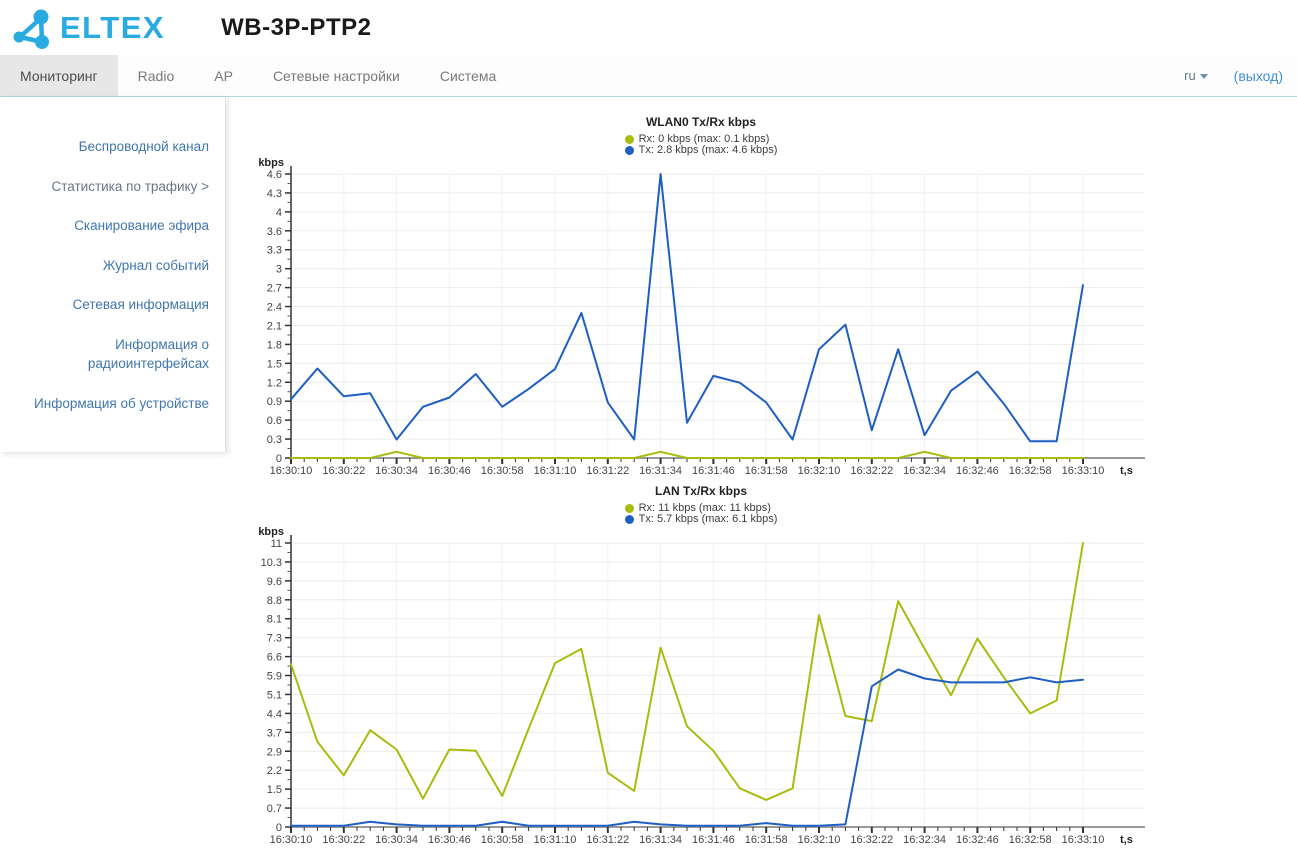 The height and width of the screenshot is (851, 1297). Describe the element at coordinates (274, 752) in the screenshot. I see `svg-text: 2.9` at that location.